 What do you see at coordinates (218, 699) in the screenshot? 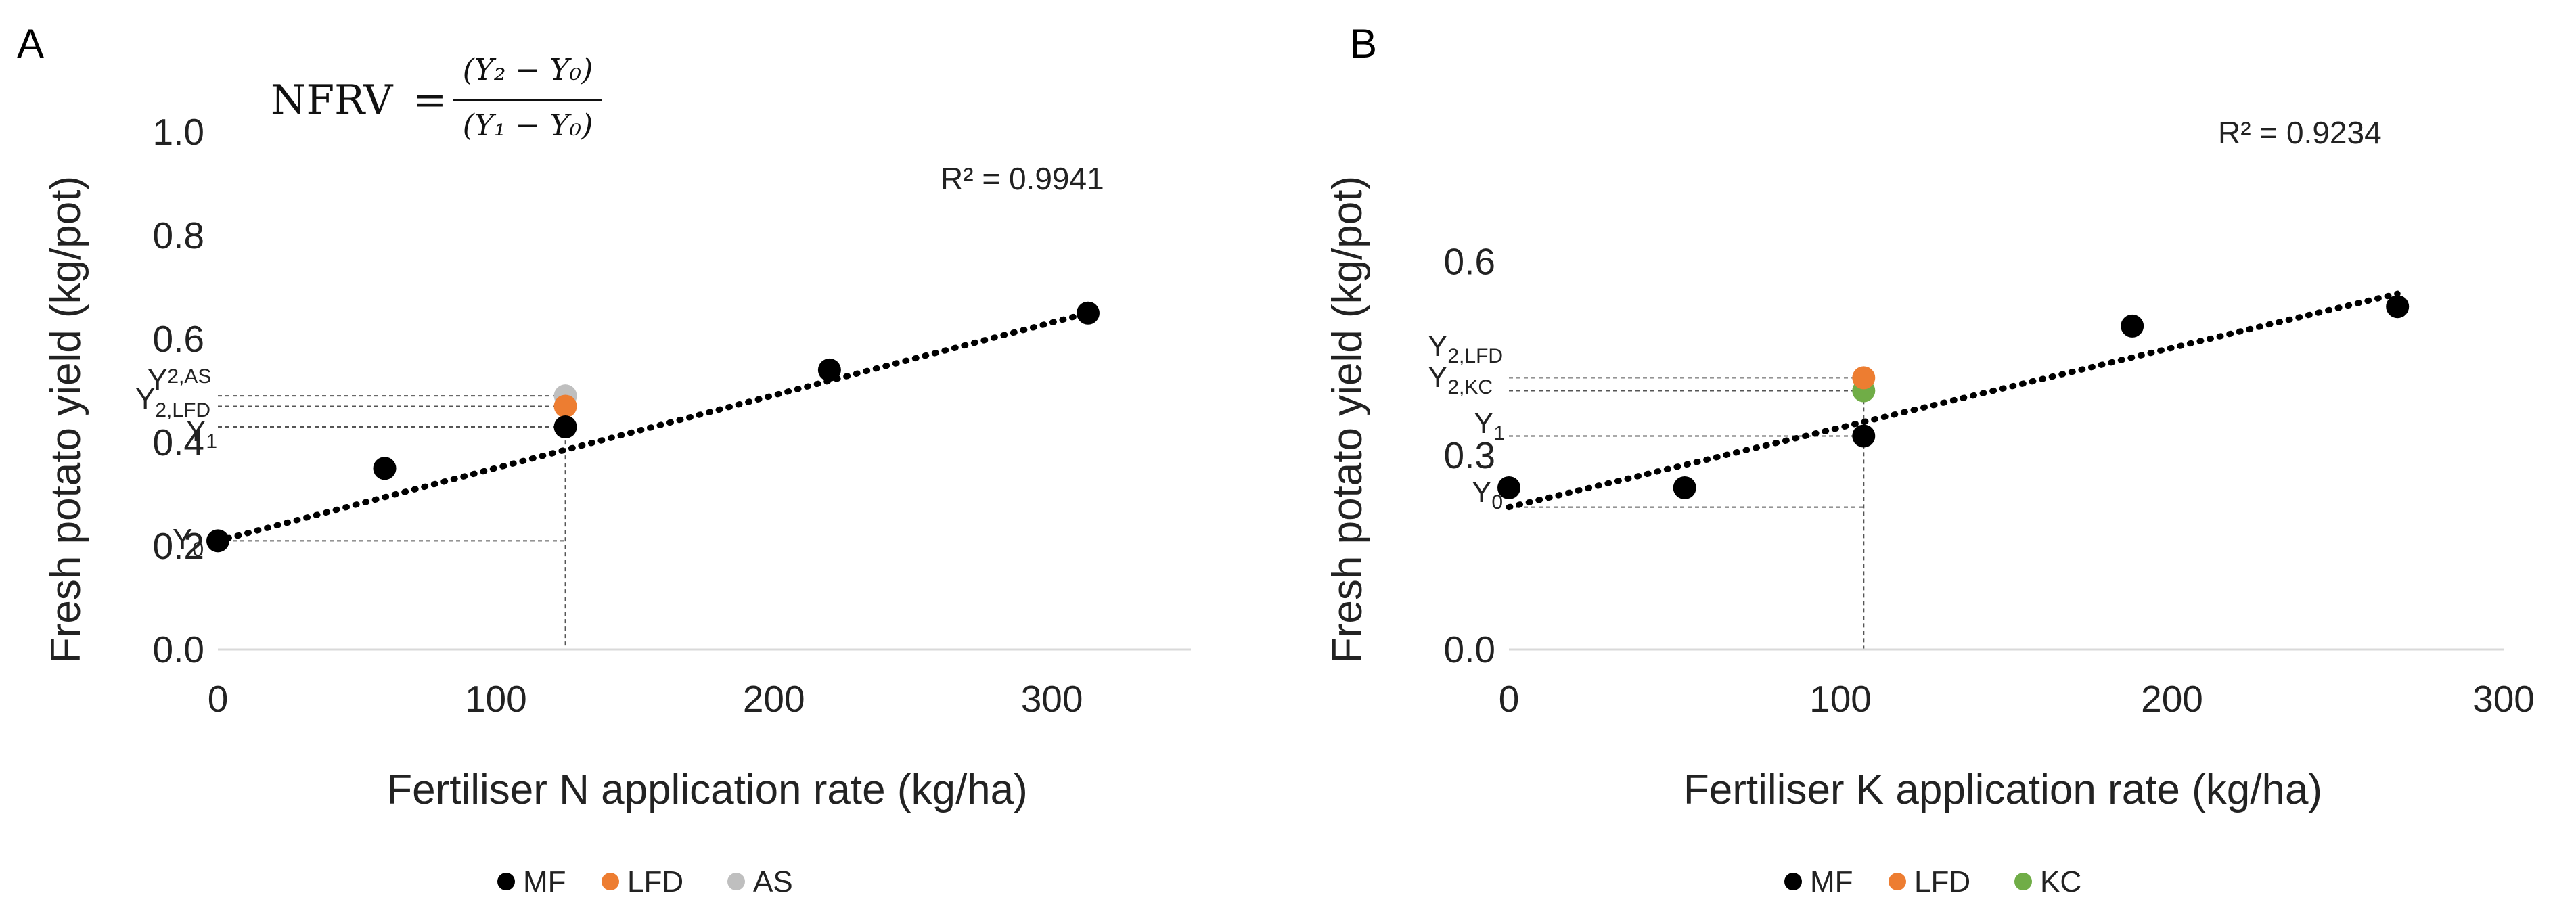
I see `panel-a-xtick: 0` at bounding box center [218, 699].